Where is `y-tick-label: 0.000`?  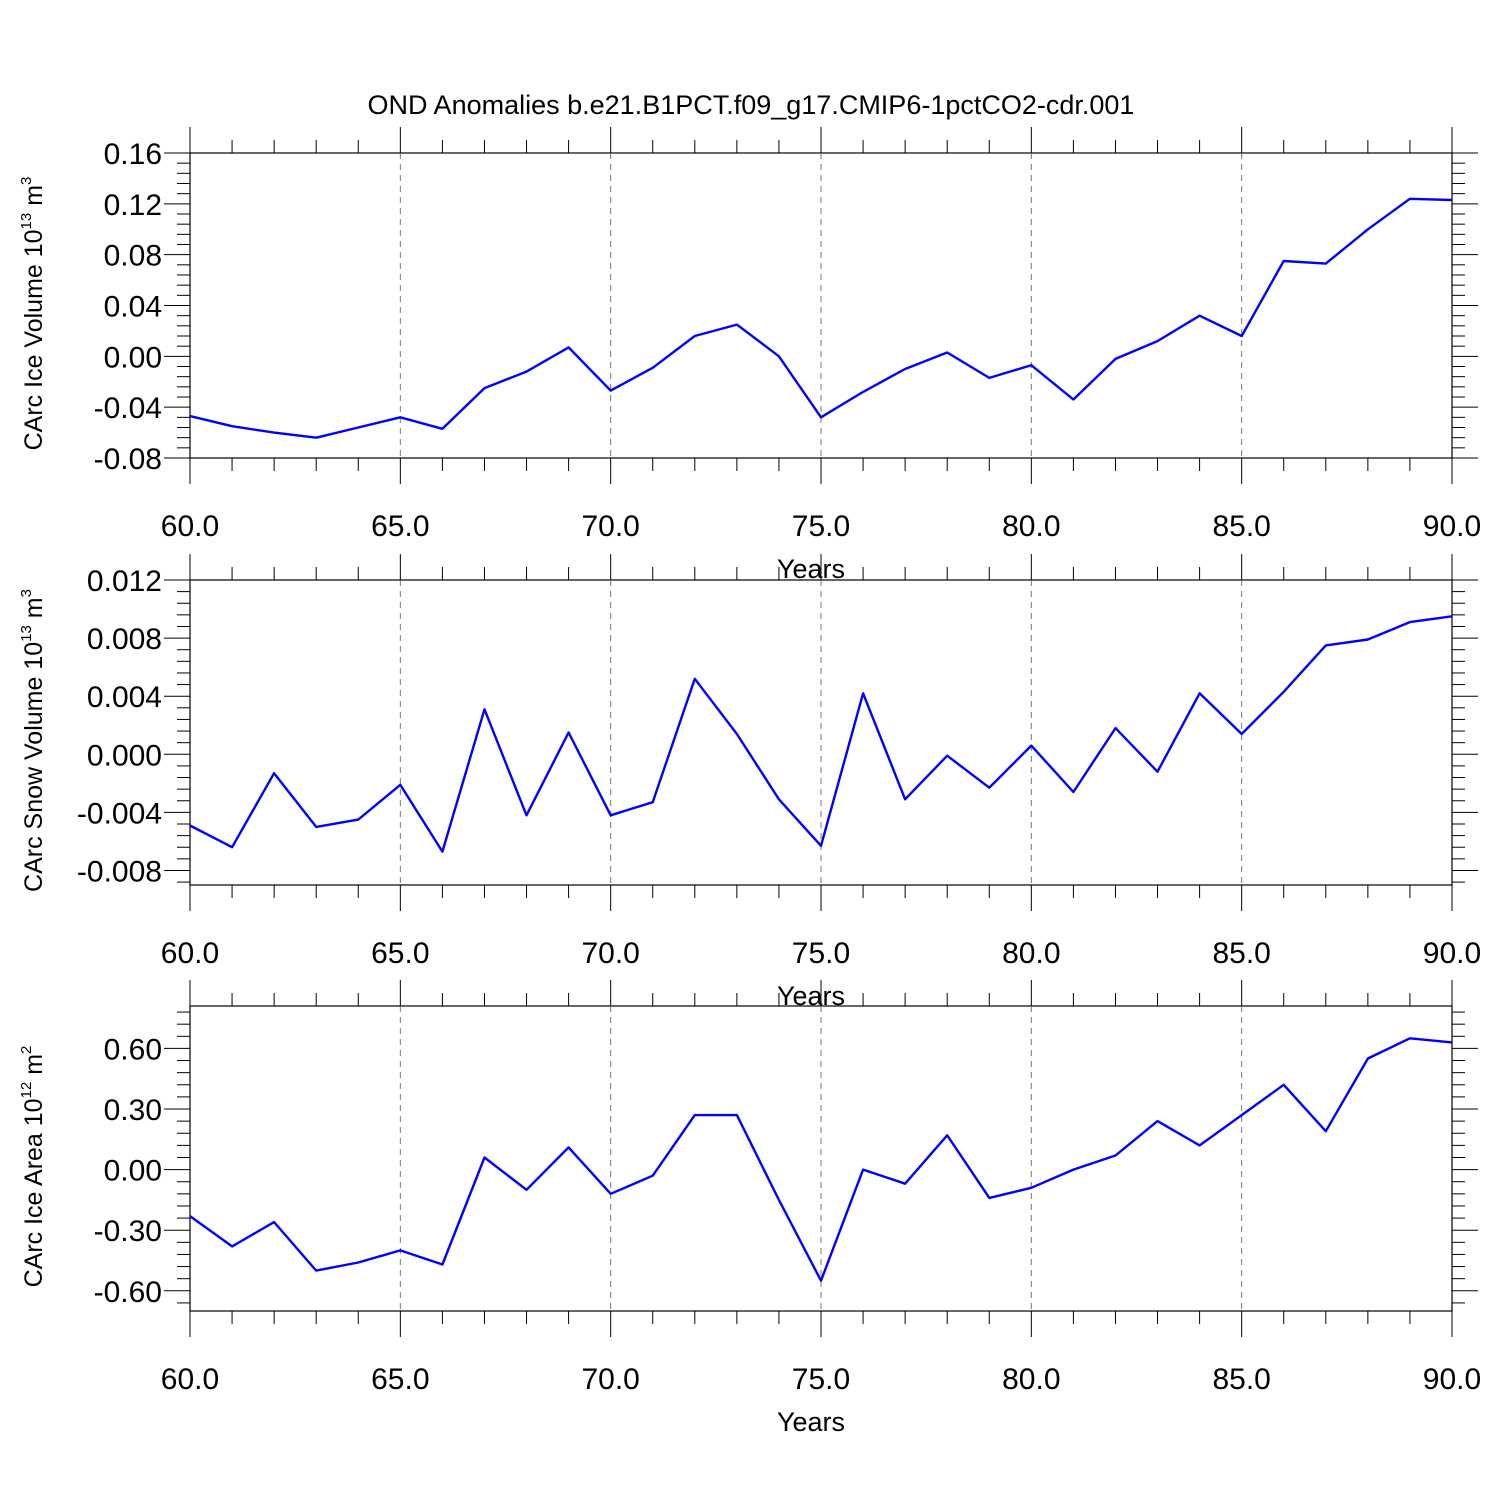 y-tick-label: 0.000 is located at coordinates (124, 755).